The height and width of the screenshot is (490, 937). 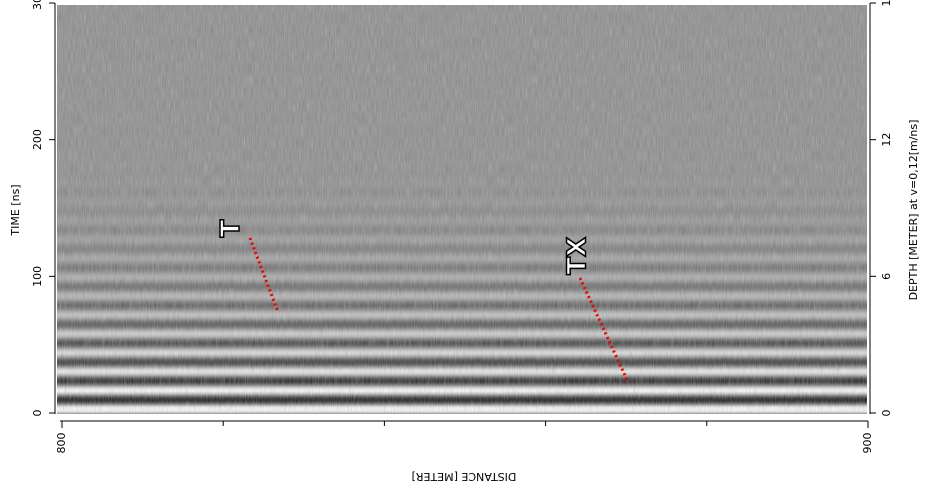 What do you see at coordinates (15, 210) in the screenshot?
I see `y-axis-title: TIME [ns]` at bounding box center [15, 210].